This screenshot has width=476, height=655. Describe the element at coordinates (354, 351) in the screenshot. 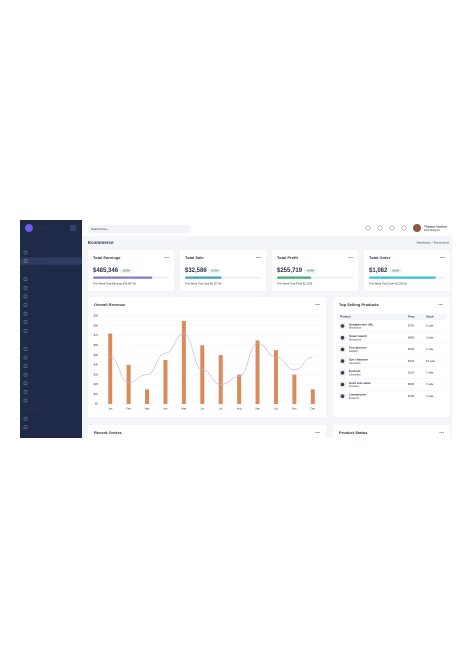

I see `product-category: Fashion` at that location.